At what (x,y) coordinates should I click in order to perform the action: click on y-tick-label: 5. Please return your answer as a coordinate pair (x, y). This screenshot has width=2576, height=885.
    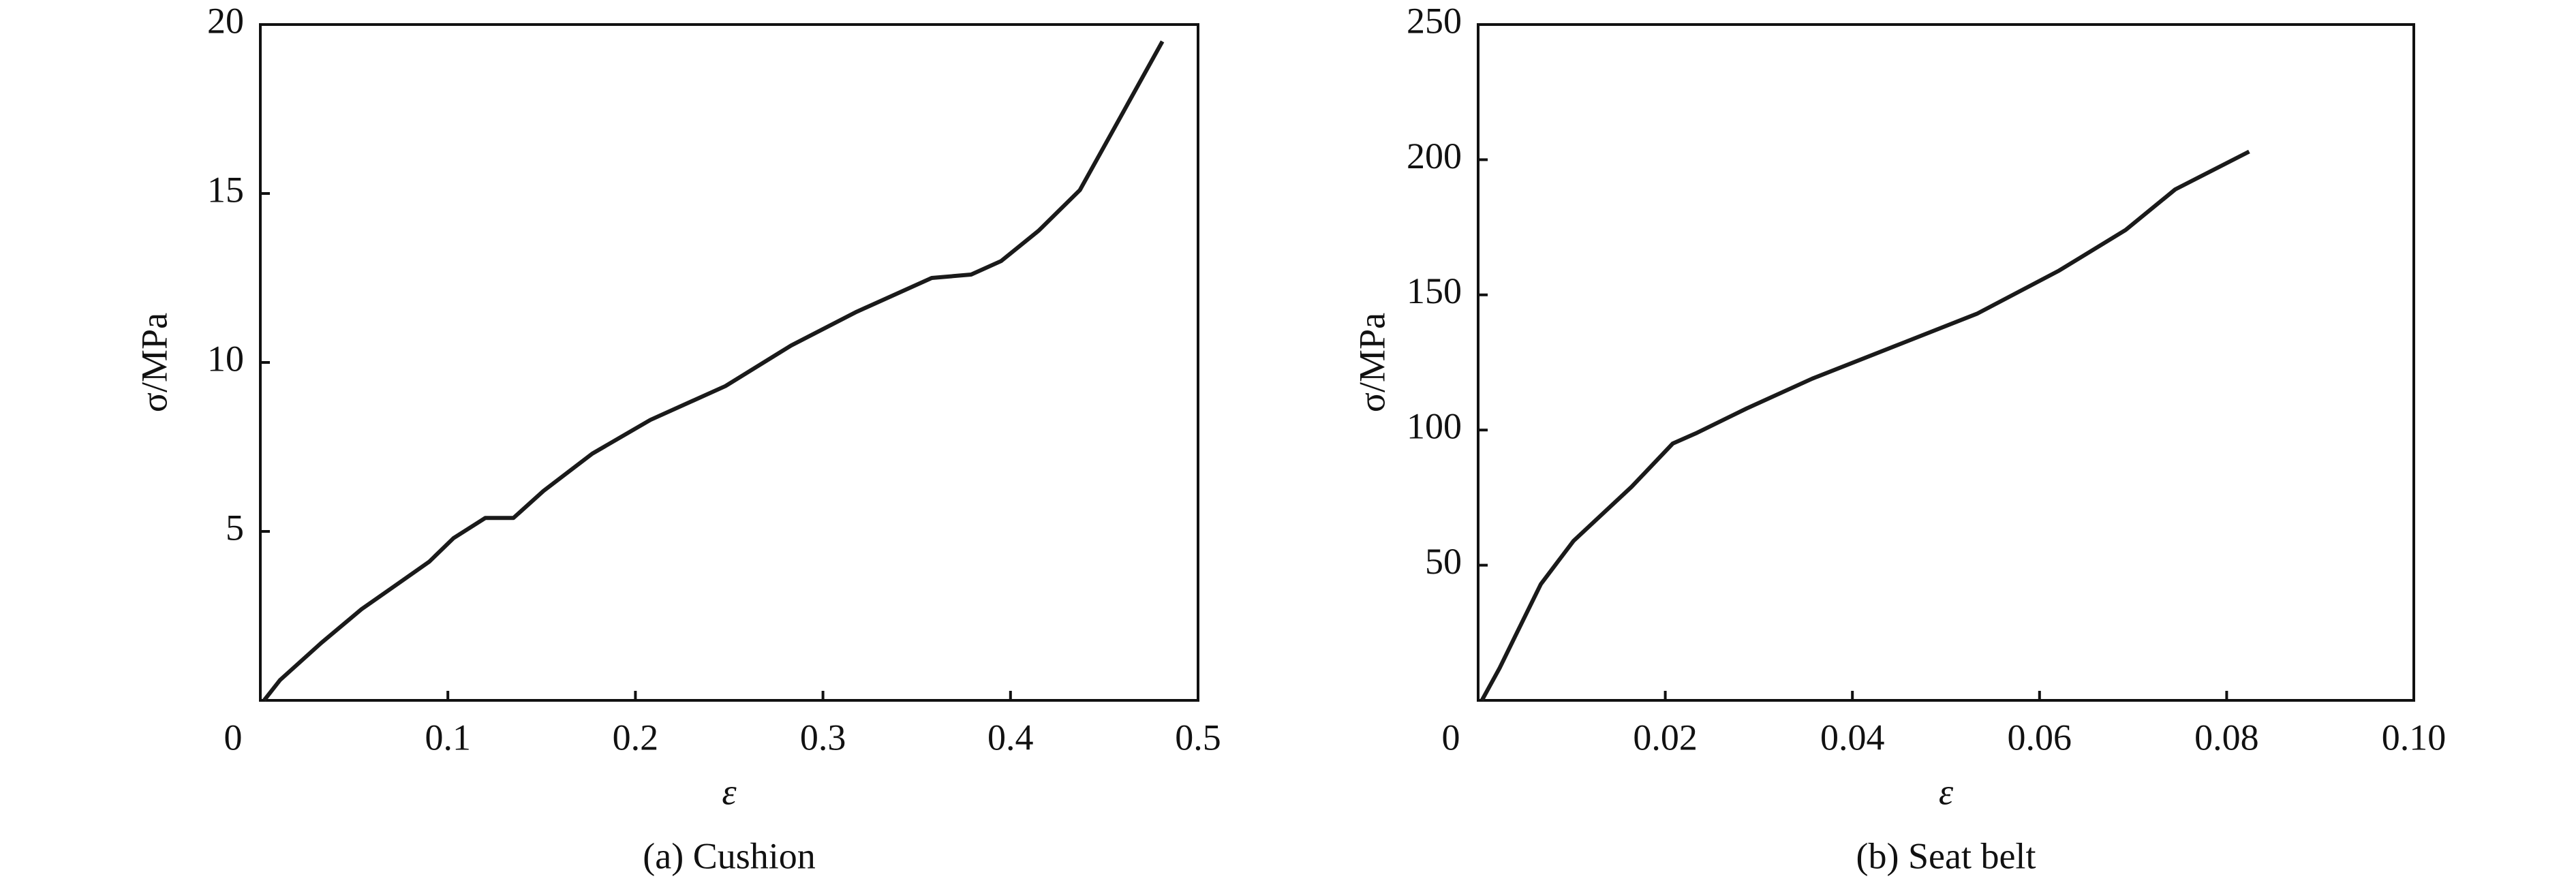
    Looking at the image, I should click on (235, 528).